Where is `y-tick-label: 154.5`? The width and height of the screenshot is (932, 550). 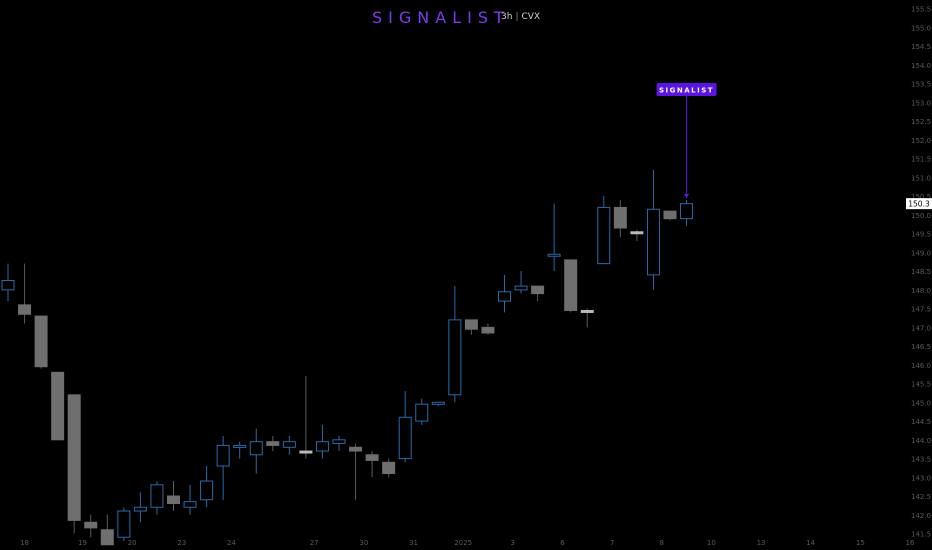
y-tick-label: 154.5 is located at coordinates (921, 47).